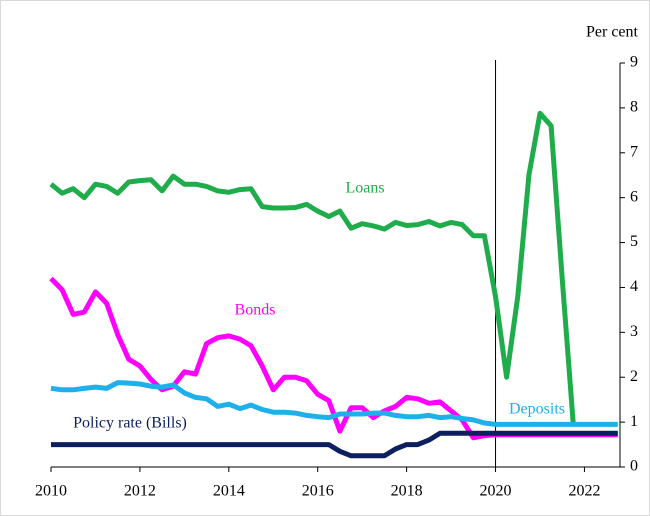  What do you see at coordinates (634, 151) in the screenshot?
I see `y-tick-label: 7` at bounding box center [634, 151].